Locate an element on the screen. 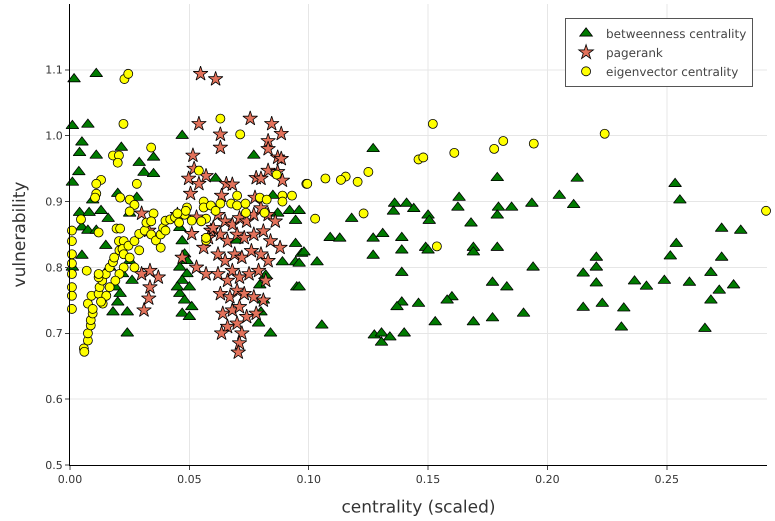 This screenshot has width=775, height=521. x-tick-label: 0.15 is located at coordinates (428, 479).